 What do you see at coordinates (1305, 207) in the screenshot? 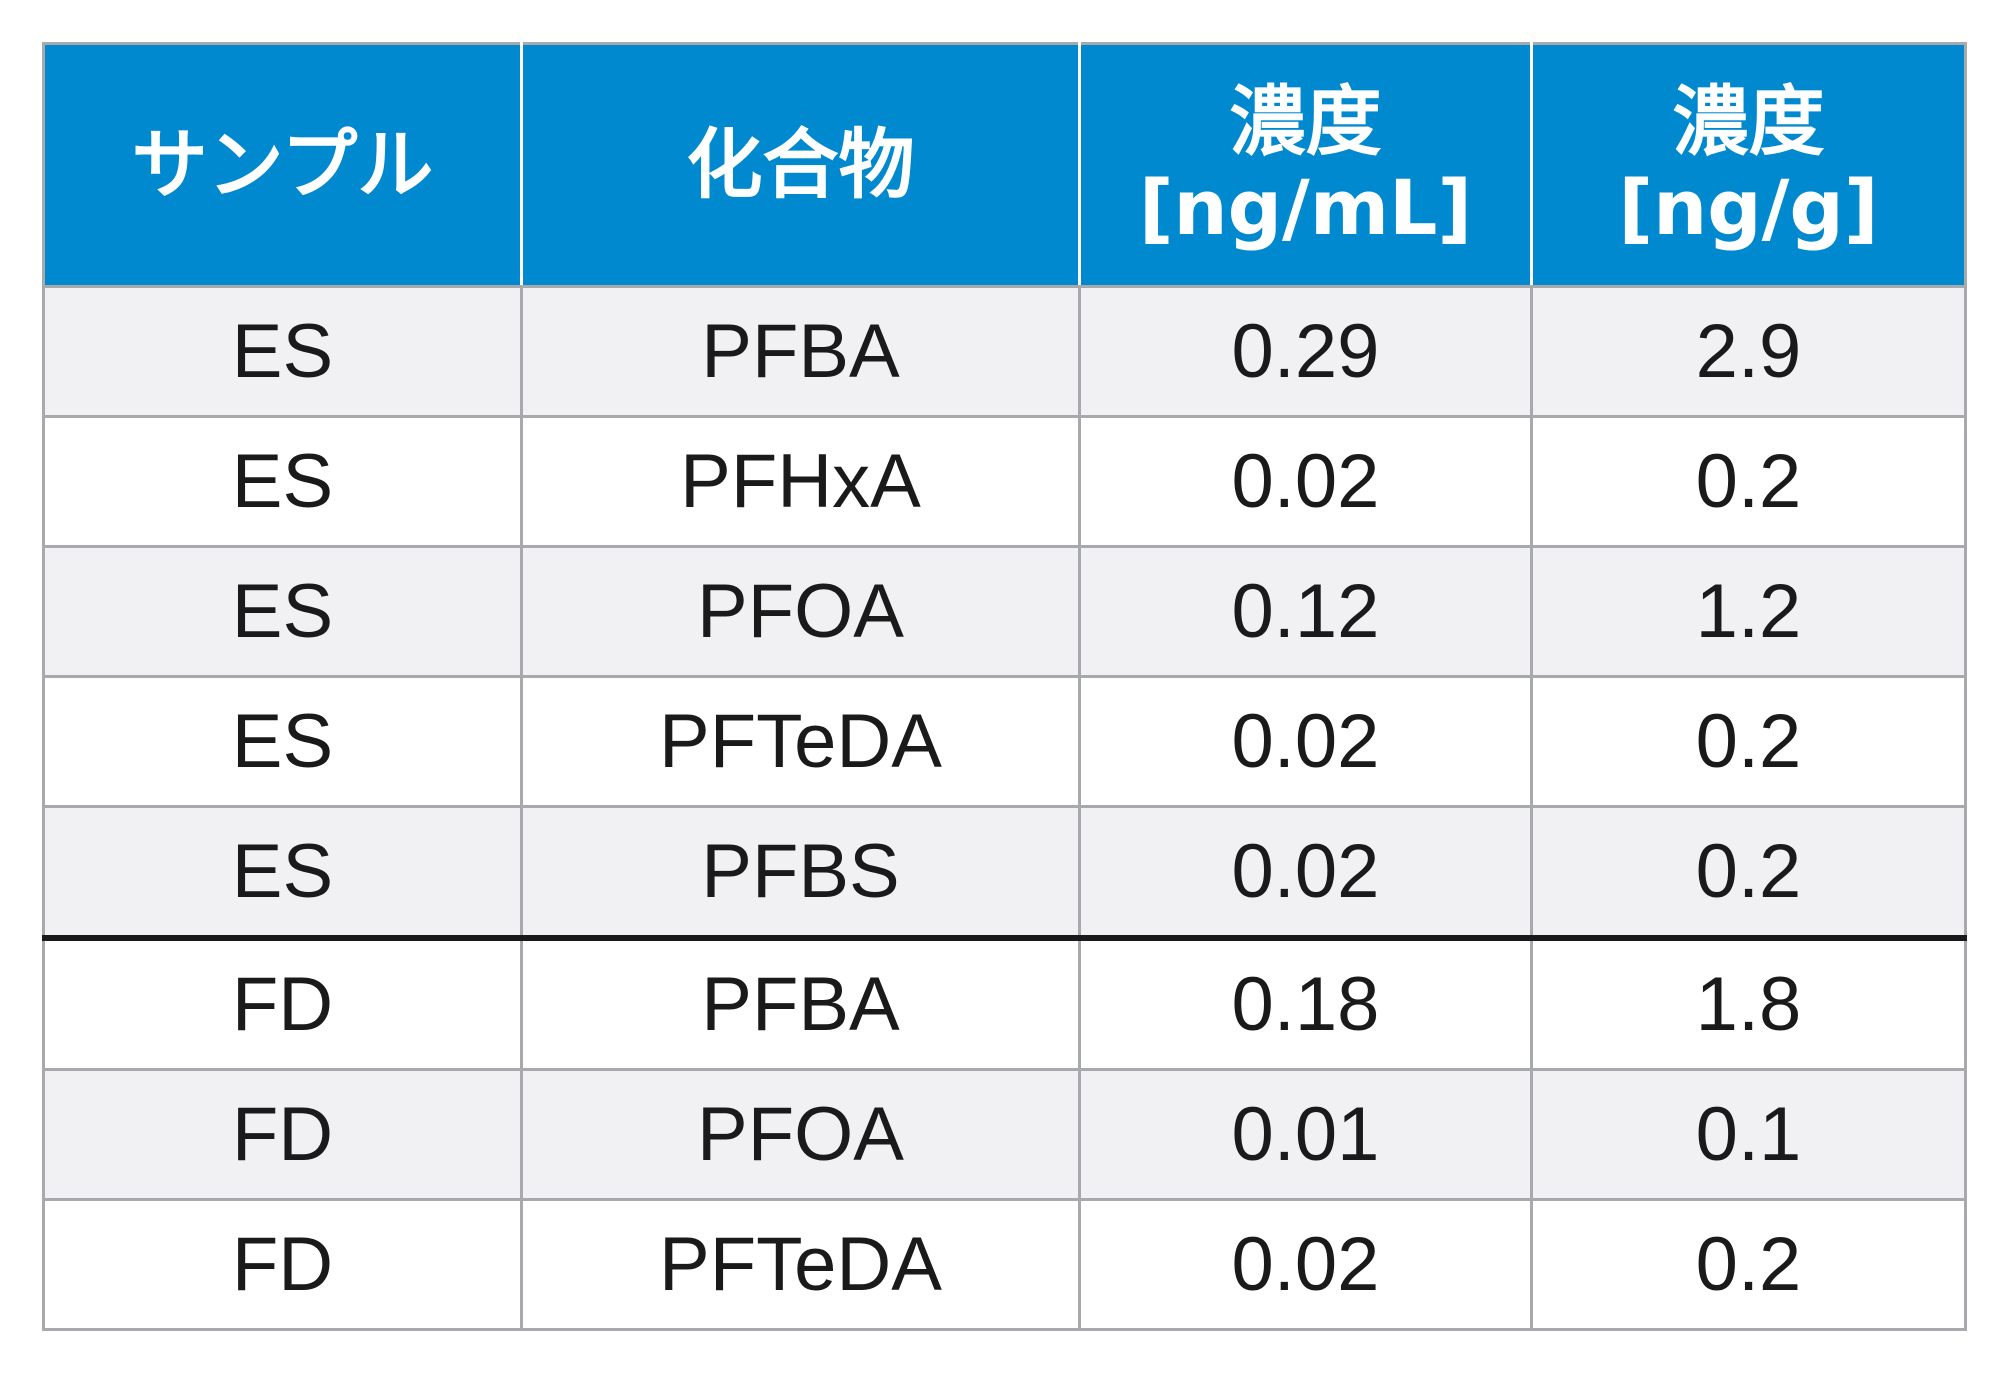
I see `header-unit-ng-ml: [ng/mL]` at bounding box center [1305, 207].